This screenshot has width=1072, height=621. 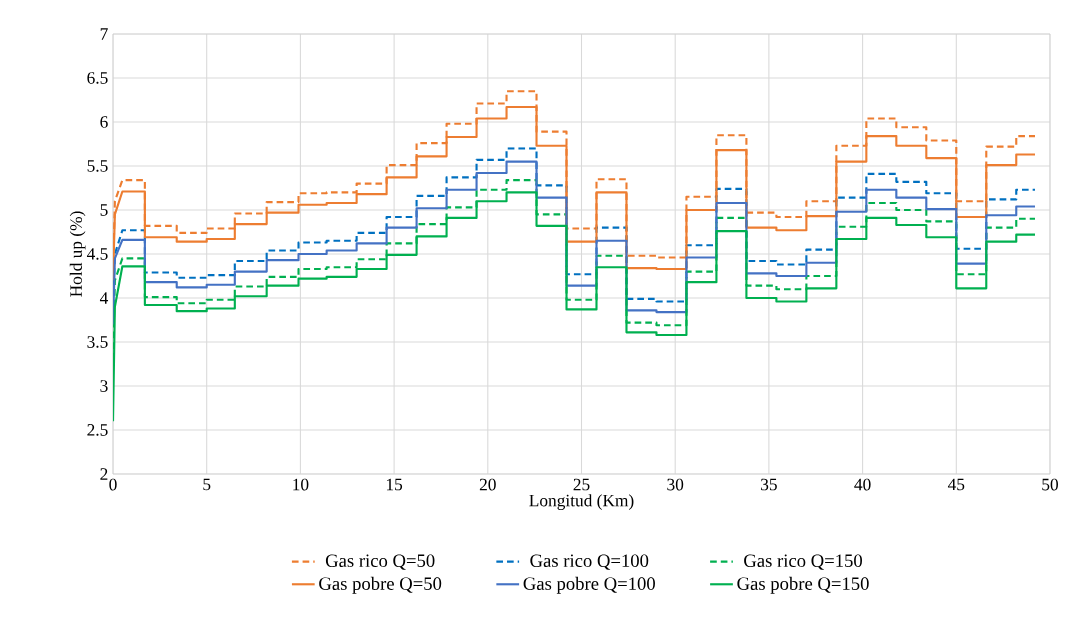 What do you see at coordinates (803, 562) in the screenshot?
I see `legend-label: Gas rico Q=150` at bounding box center [803, 562].